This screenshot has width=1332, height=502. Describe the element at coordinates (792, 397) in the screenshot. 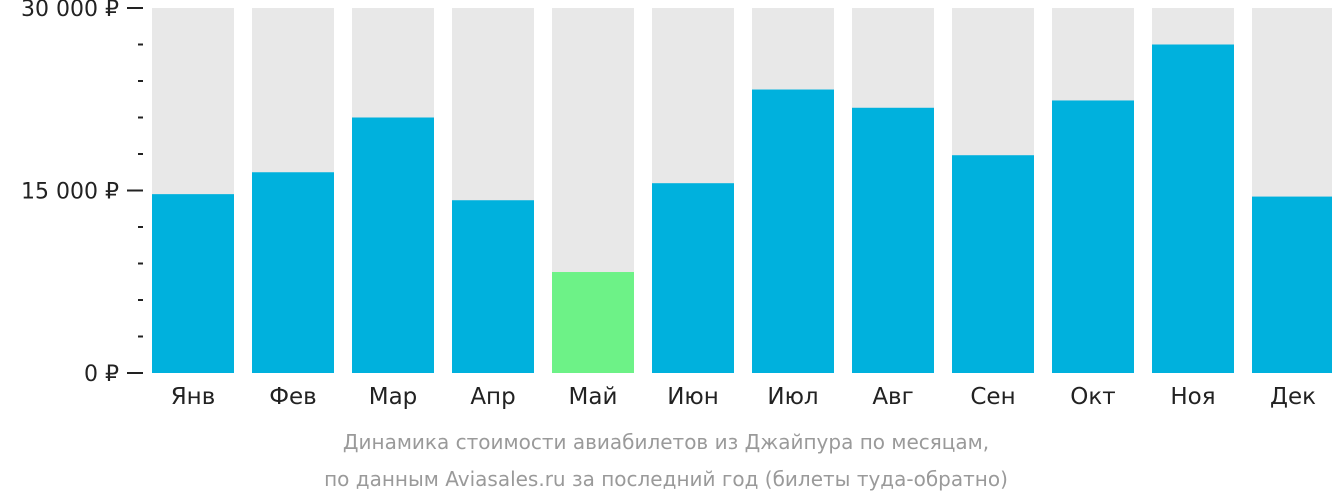

I see `x-tick-label: Июл` at that location.